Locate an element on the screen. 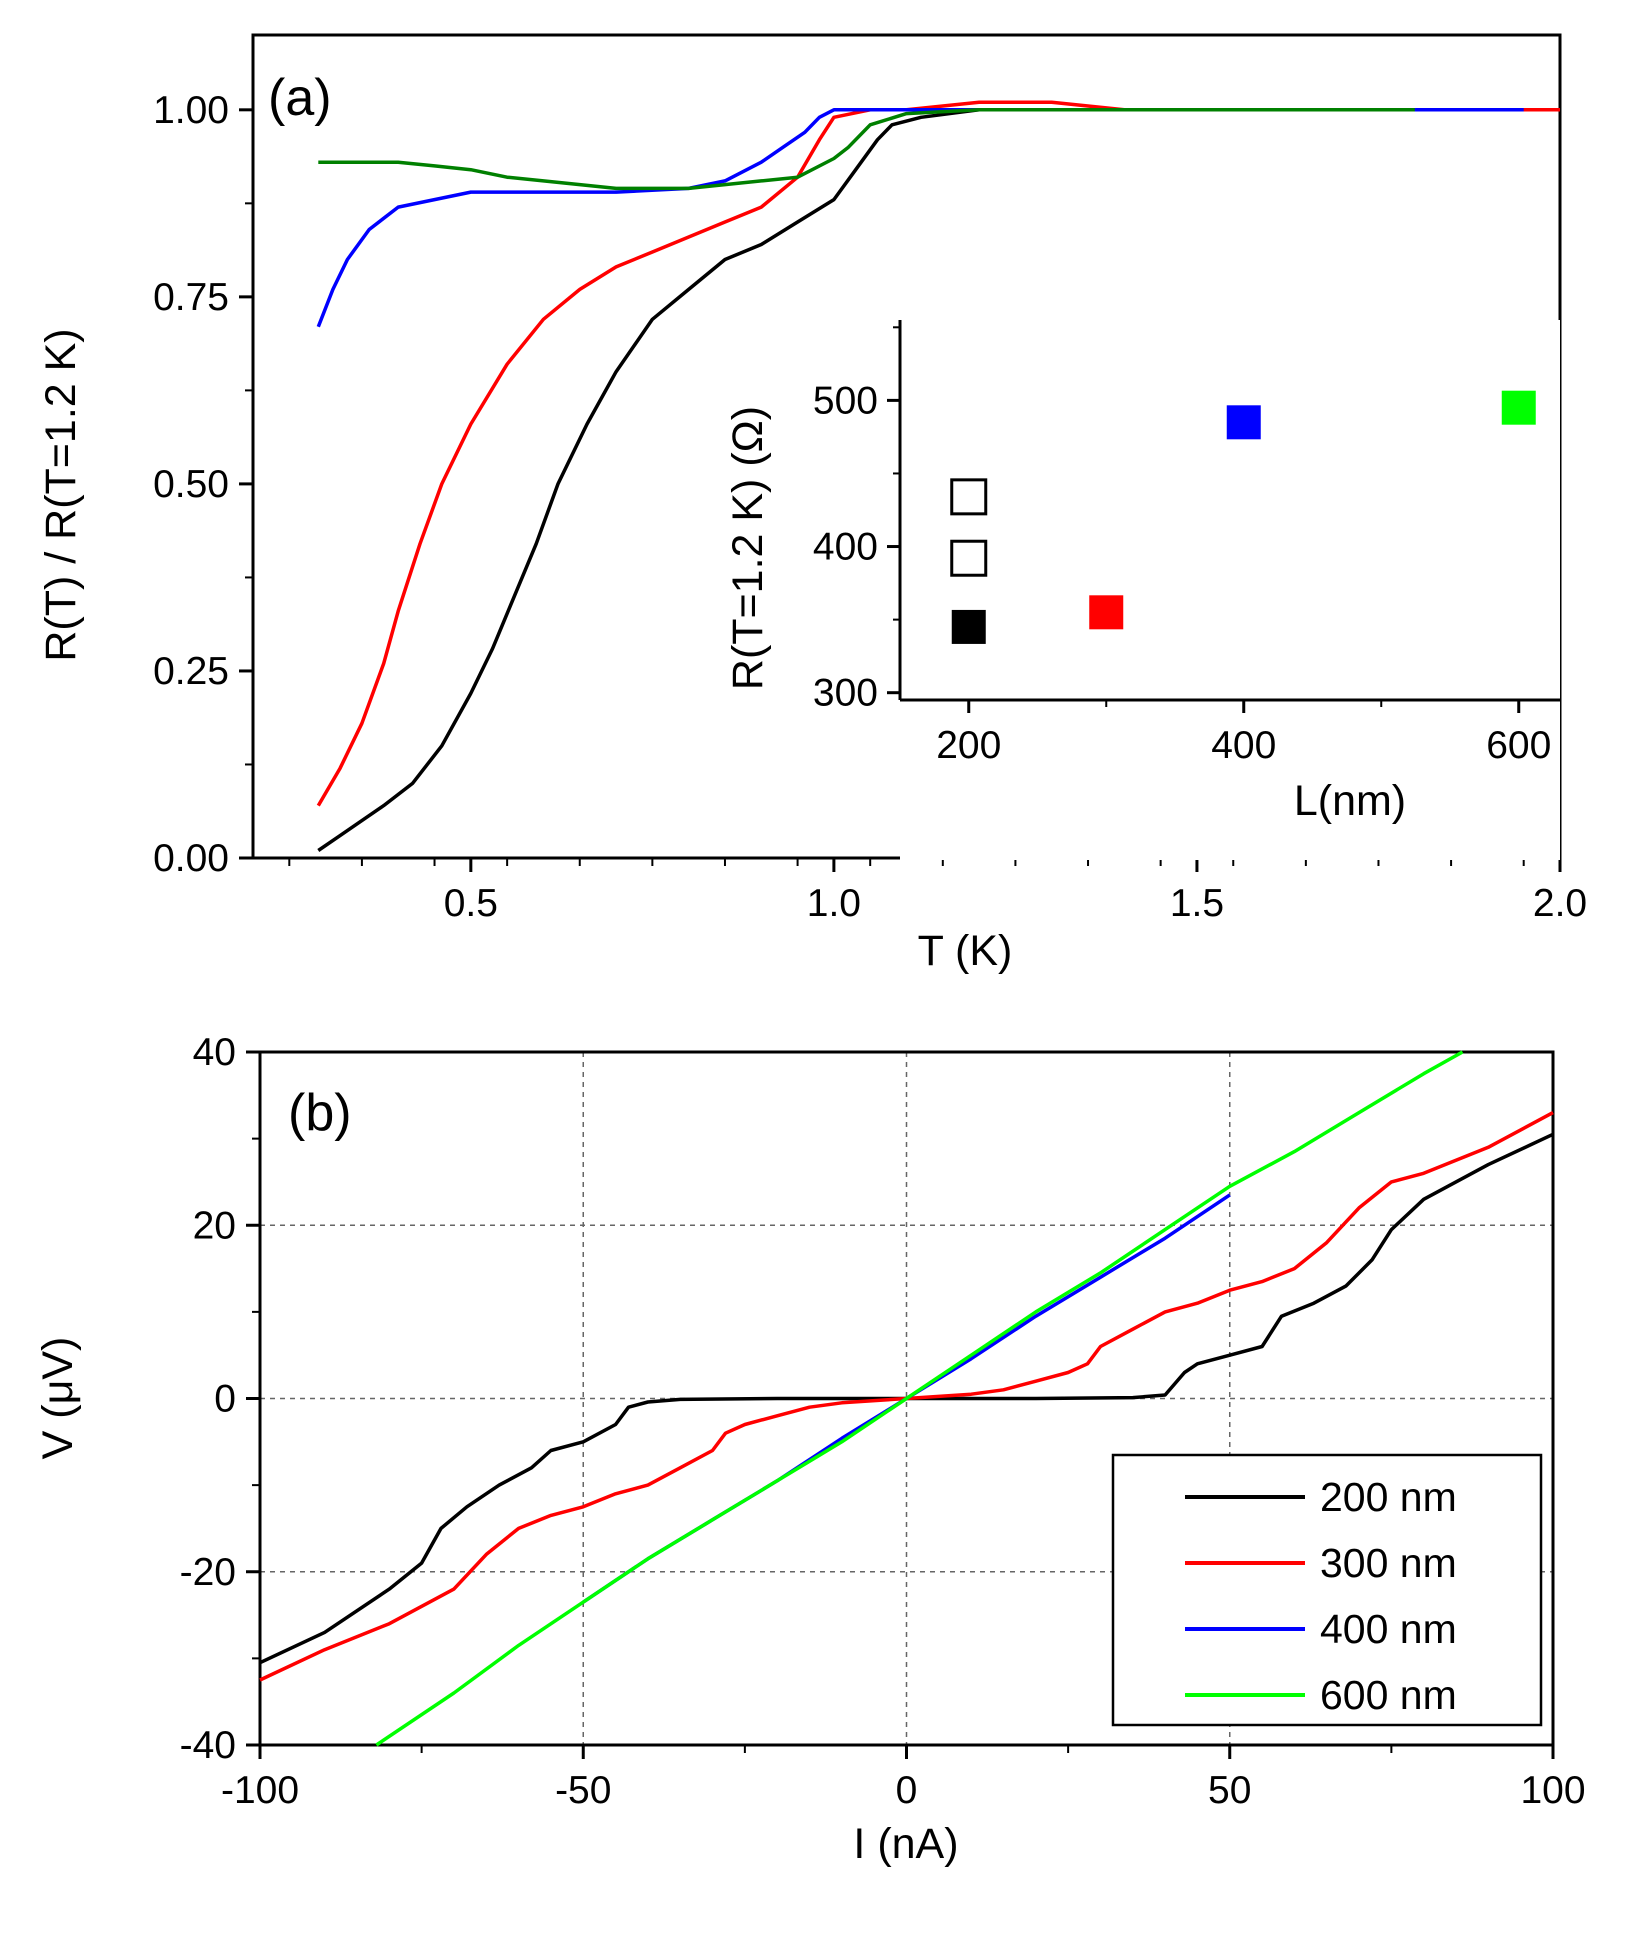 This screenshot has width=1650, height=1950. inset-points is located at coordinates (1243, 517).